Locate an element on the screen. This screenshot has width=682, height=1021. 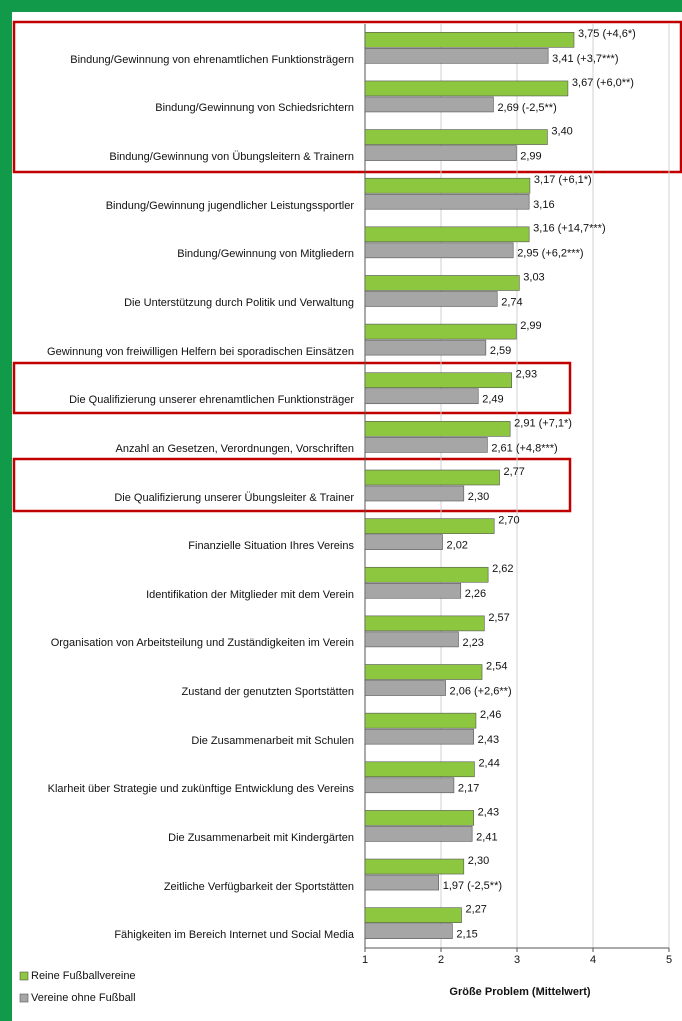
legend-label: Vereine ohne Fußball is located at coordinates (83, 998).